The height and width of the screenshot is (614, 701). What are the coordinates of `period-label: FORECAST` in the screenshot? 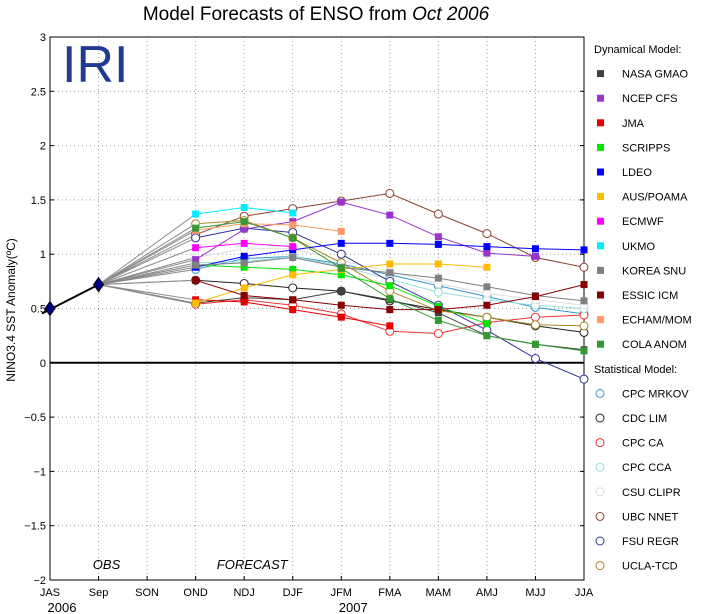 It's located at (253, 564).